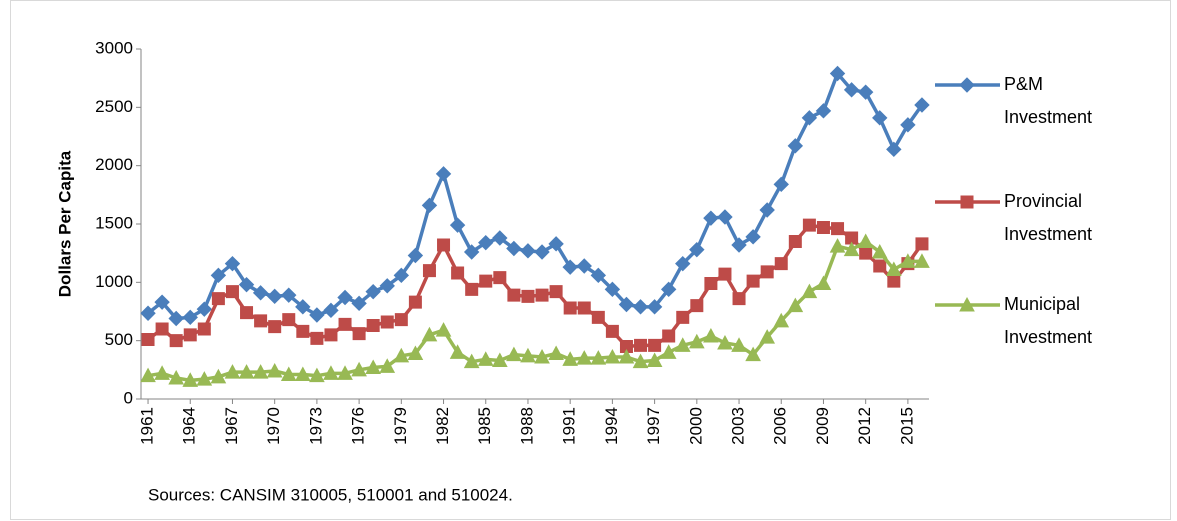 Image resolution: width=1177 pixels, height=521 pixels. I want to click on x-tick-label: 1988, so click(526, 426).